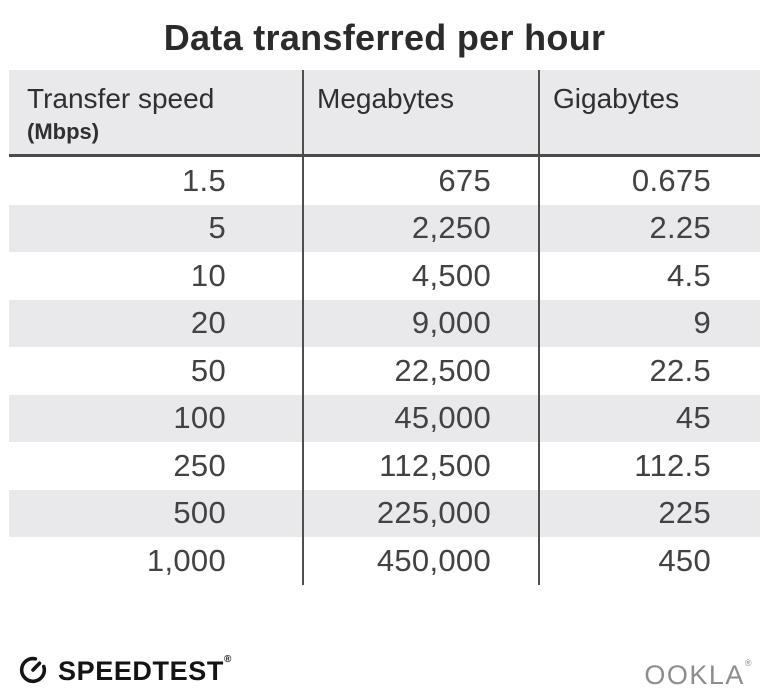 Image resolution: width=769 pixels, height=698 pixels. Describe the element at coordinates (420, 513) in the screenshot. I see `table-cell: 225,000` at that location.